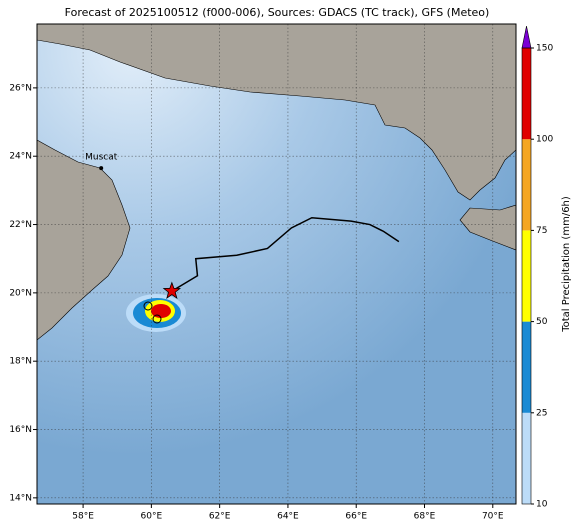 This screenshot has width=581, height=528. Describe the element at coordinates (20, 293) in the screenshot. I see `lat-tick-label: 20°N` at that location.